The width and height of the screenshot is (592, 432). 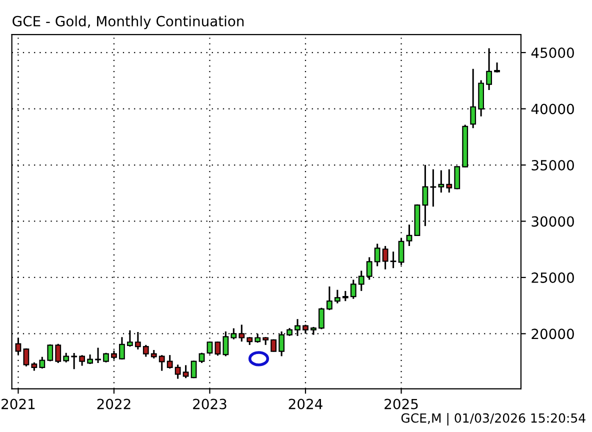 What do you see at coordinates (493, 419) in the screenshot?
I see `text: GCE,M | 01/03/2026 15:20:54` at bounding box center [493, 419].